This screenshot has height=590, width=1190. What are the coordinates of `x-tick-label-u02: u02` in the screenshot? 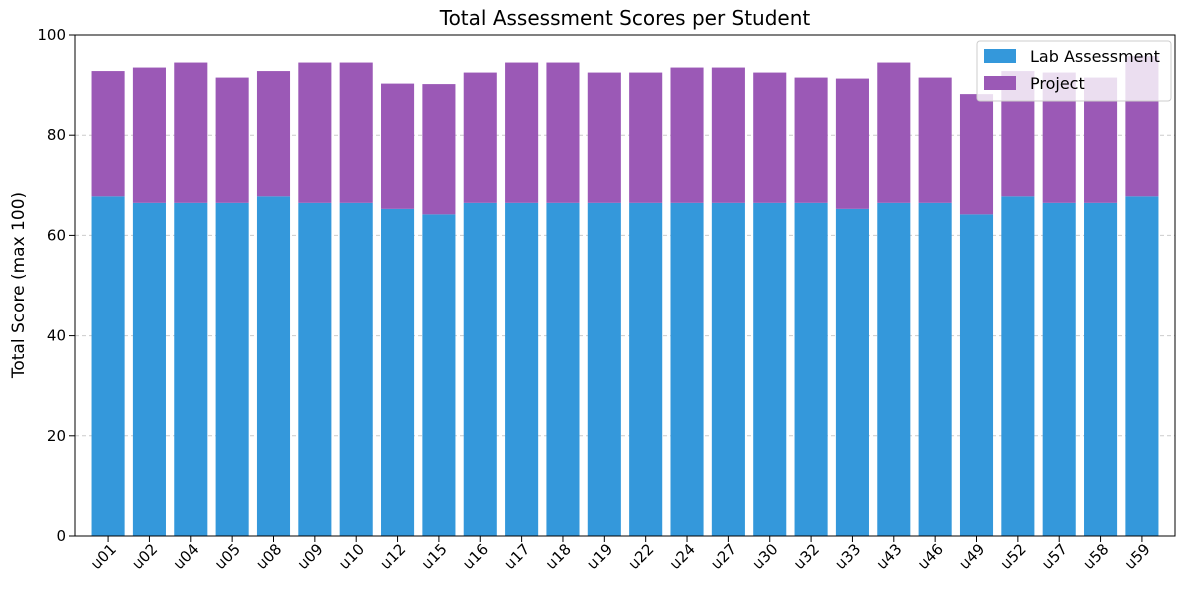 It's located at (144, 556).